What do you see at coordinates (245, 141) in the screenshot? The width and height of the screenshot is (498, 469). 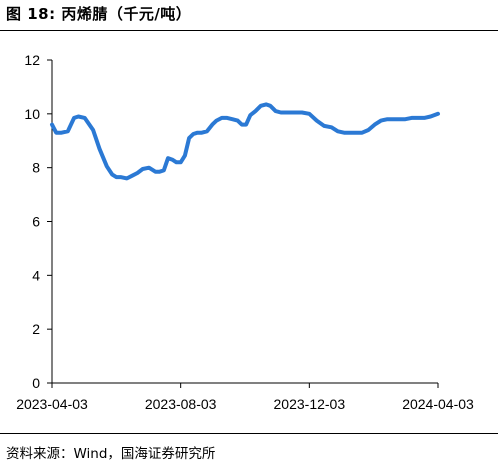 I see `series-line` at bounding box center [245, 141].